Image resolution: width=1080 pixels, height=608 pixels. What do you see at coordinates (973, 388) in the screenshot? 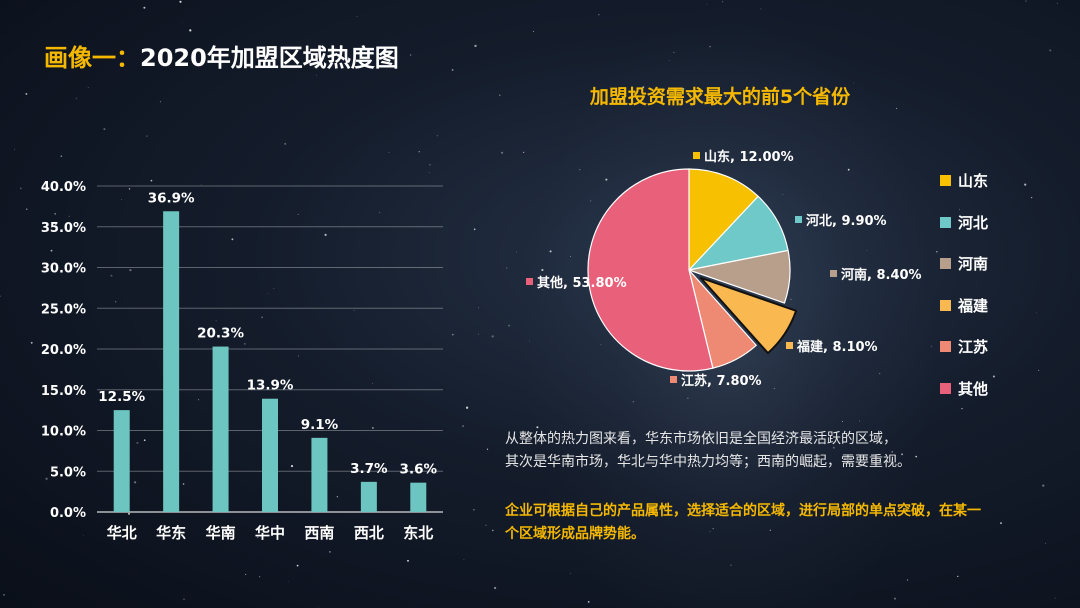
I see `legend-label: 其他` at bounding box center [973, 388].